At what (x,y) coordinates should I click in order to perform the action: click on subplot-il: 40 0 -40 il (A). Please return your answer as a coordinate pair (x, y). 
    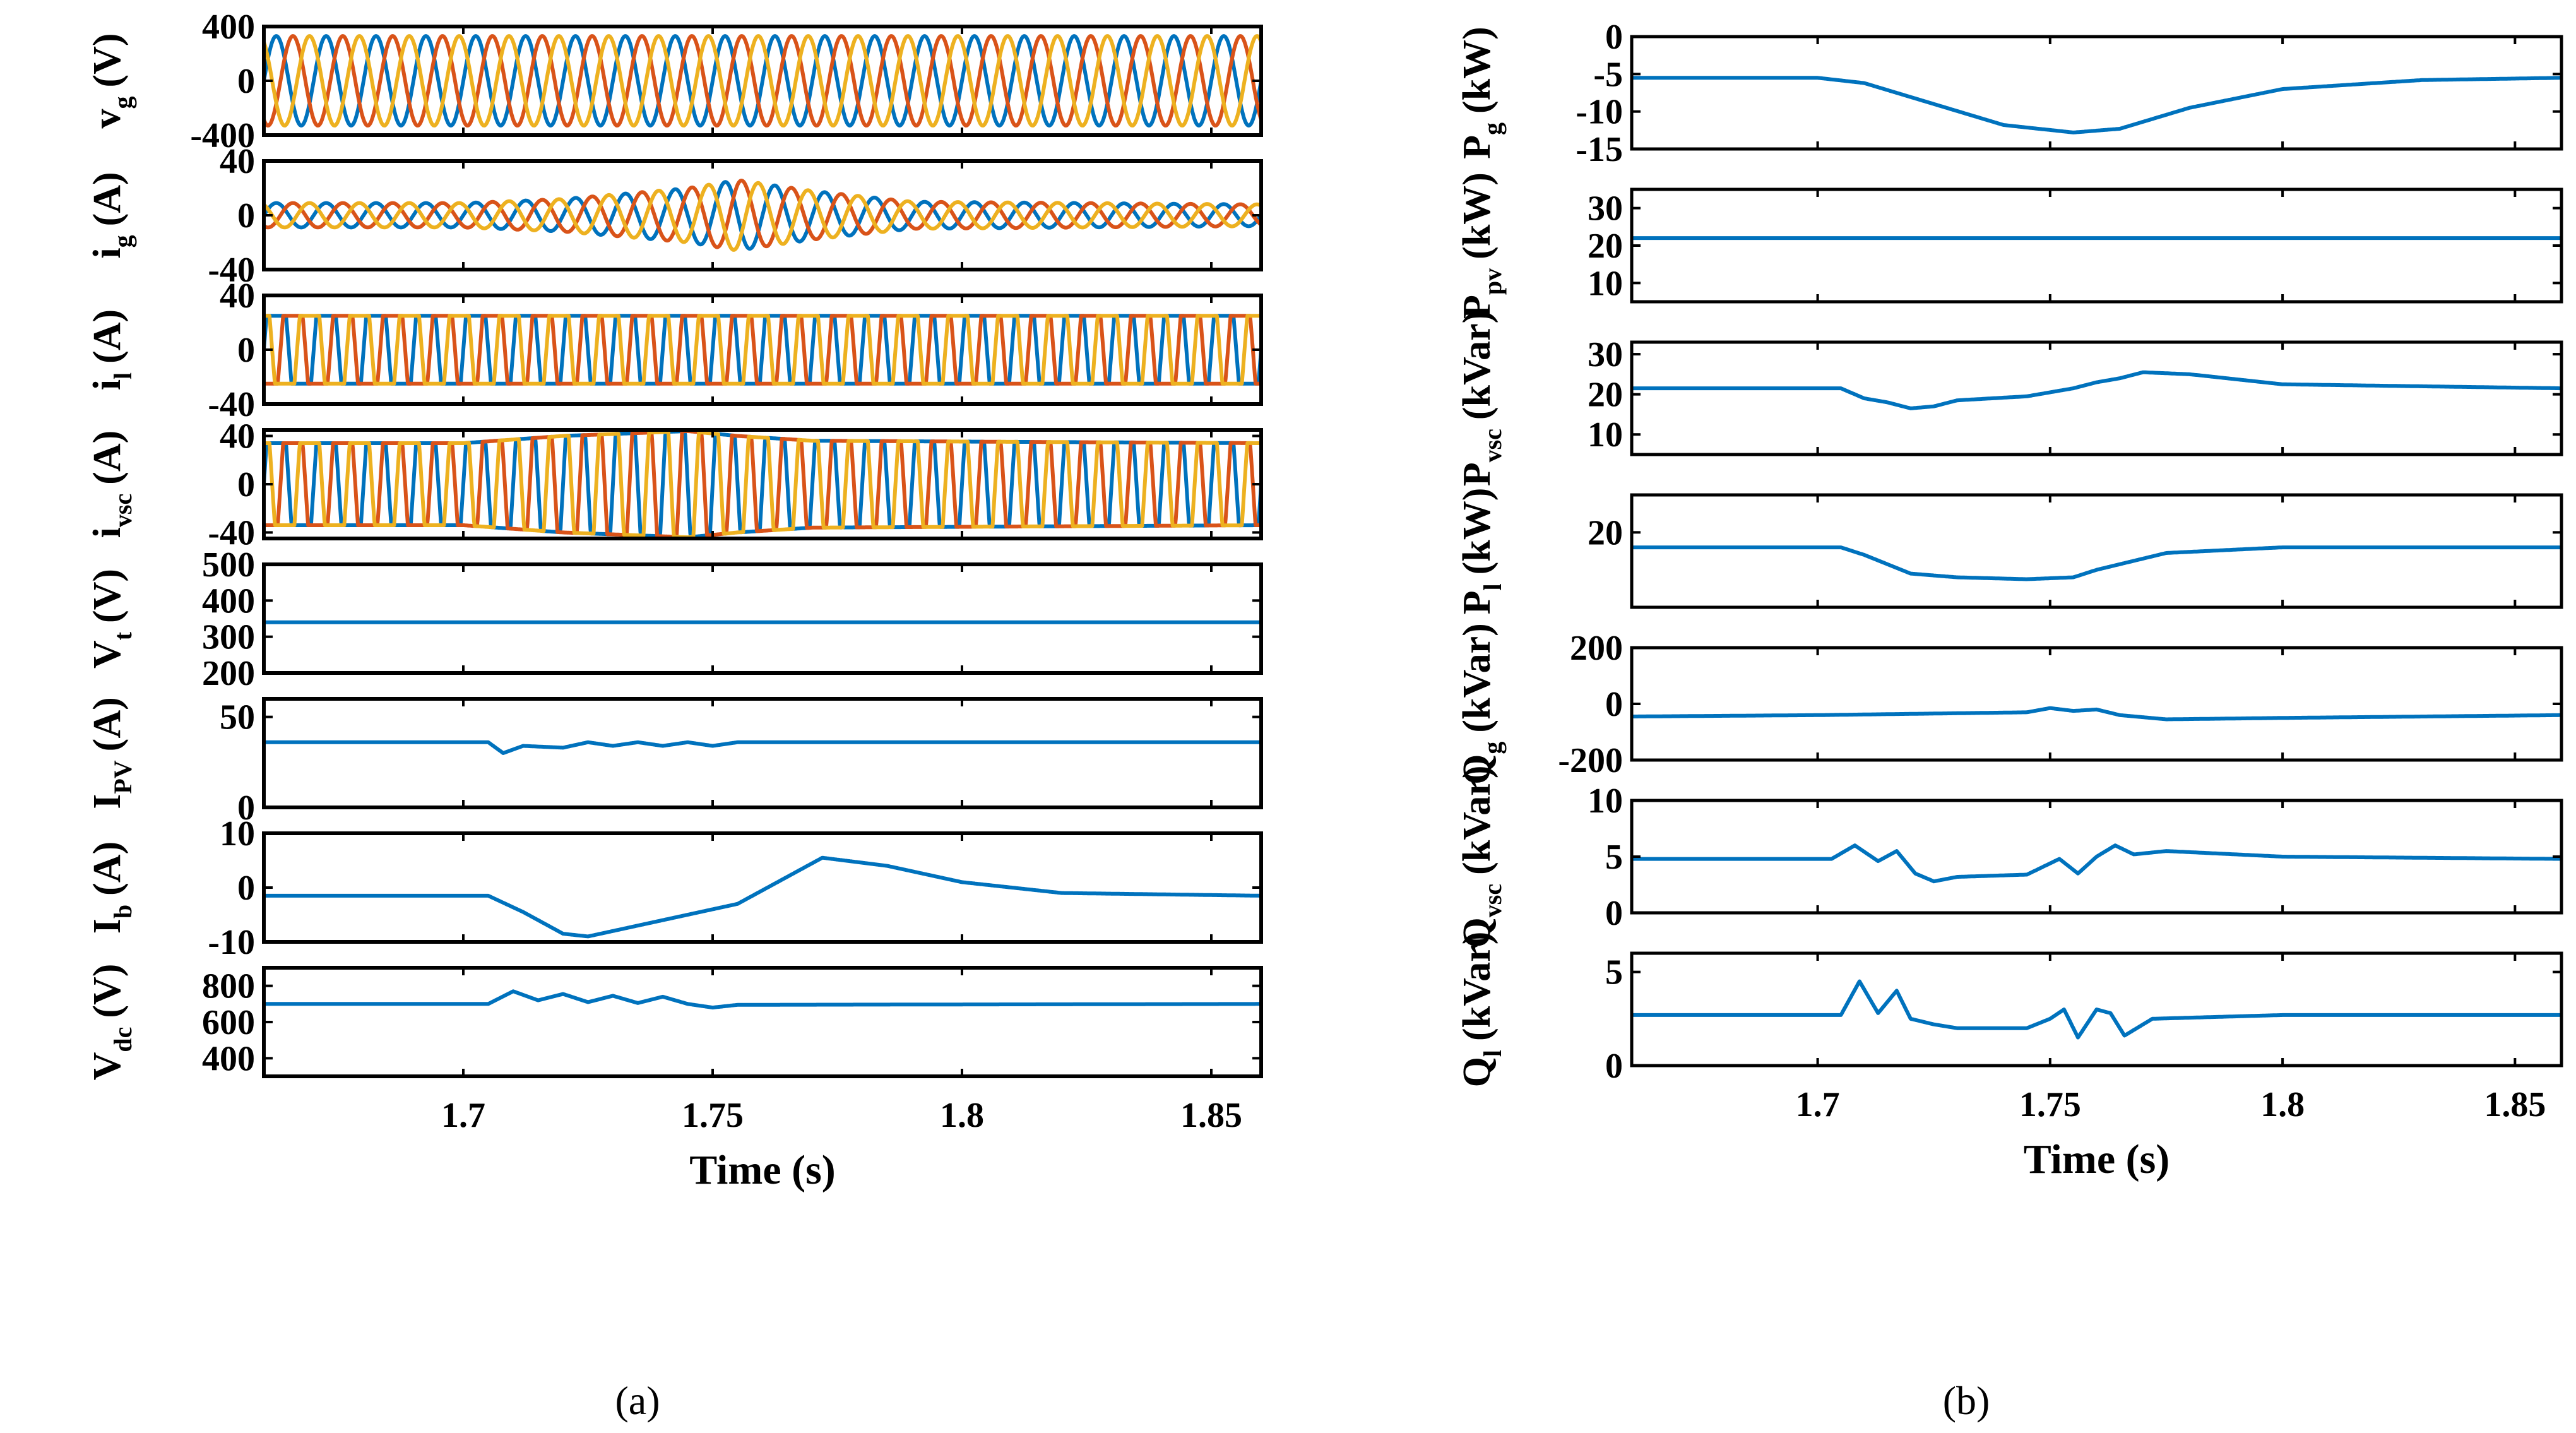
    Looking at the image, I should click on (675, 350).